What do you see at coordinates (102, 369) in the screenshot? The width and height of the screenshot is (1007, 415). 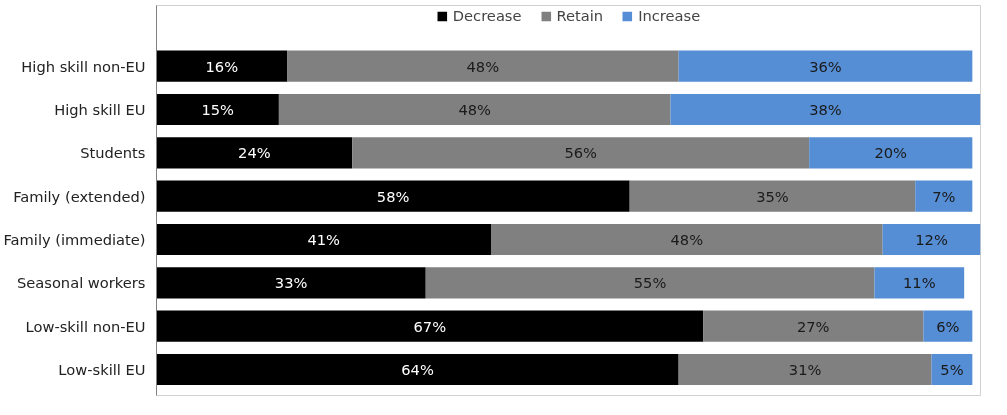 I see `y-tick-label: Low-skill EU` at bounding box center [102, 369].